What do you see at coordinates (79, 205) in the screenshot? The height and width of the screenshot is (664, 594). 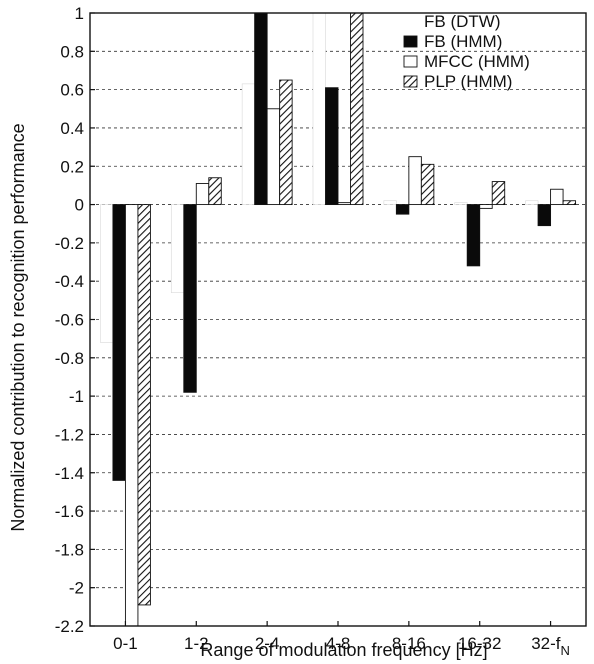 I see `y-tick-label: 0` at bounding box center [79, 205].